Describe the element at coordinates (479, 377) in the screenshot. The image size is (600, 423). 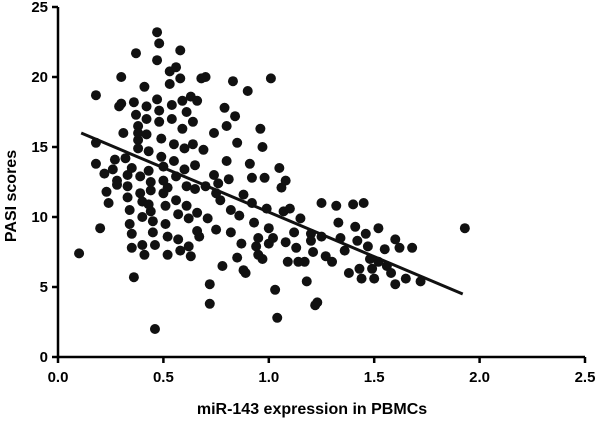
I see `x-tick-label: 2.0` at that location.